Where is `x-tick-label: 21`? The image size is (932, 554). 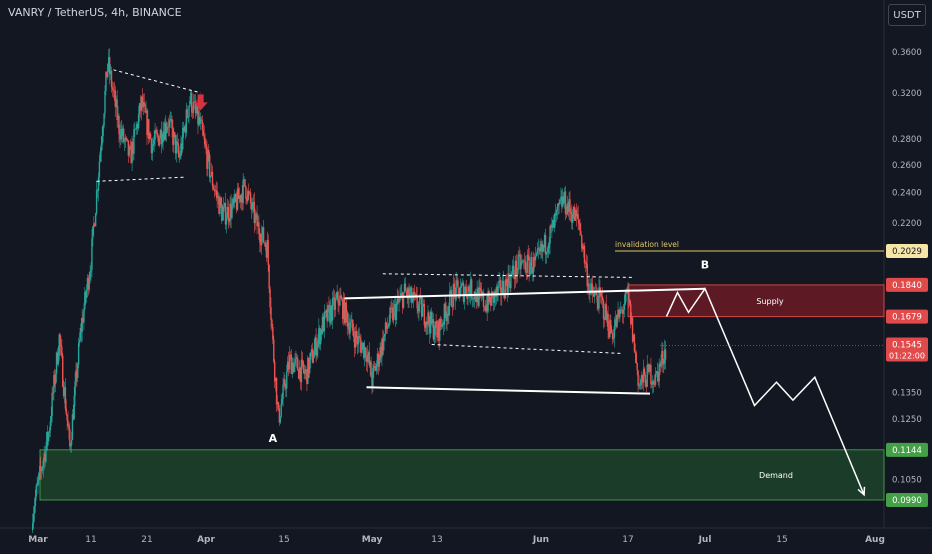
x-tick-label: 21 is located at coordinates (146, 540).